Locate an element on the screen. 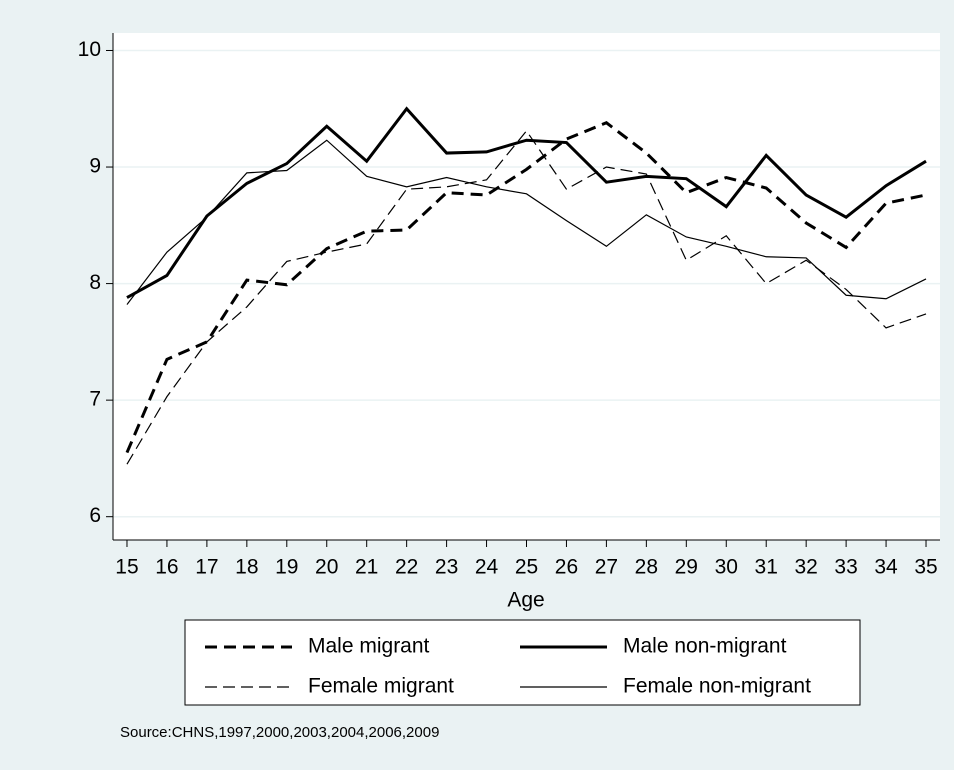 The image size is (954, 770). x-tick-label: 19 is located at coordinates (286, 567).